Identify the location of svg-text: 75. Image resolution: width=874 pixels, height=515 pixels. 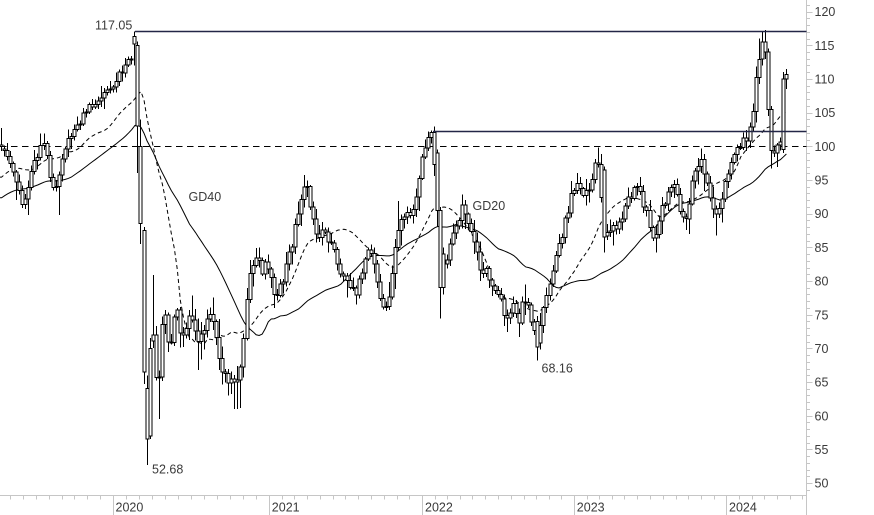
(822, 315).